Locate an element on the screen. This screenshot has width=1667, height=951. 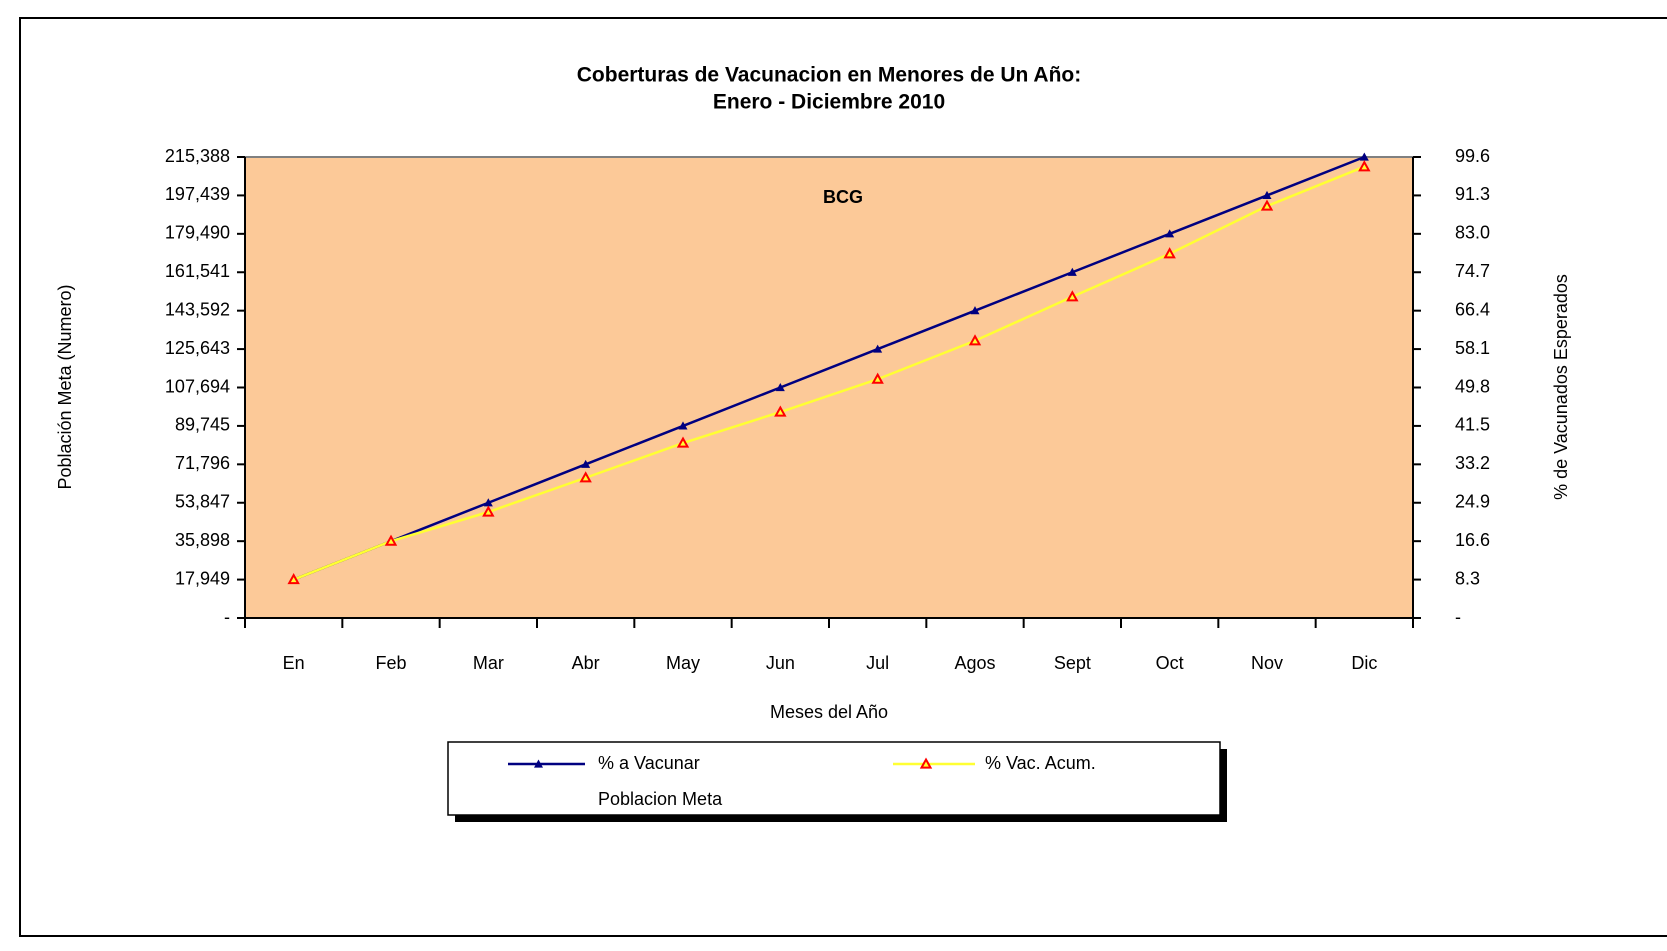
y2-tick-label: 33.2 is located at coordinates (1472, 463).